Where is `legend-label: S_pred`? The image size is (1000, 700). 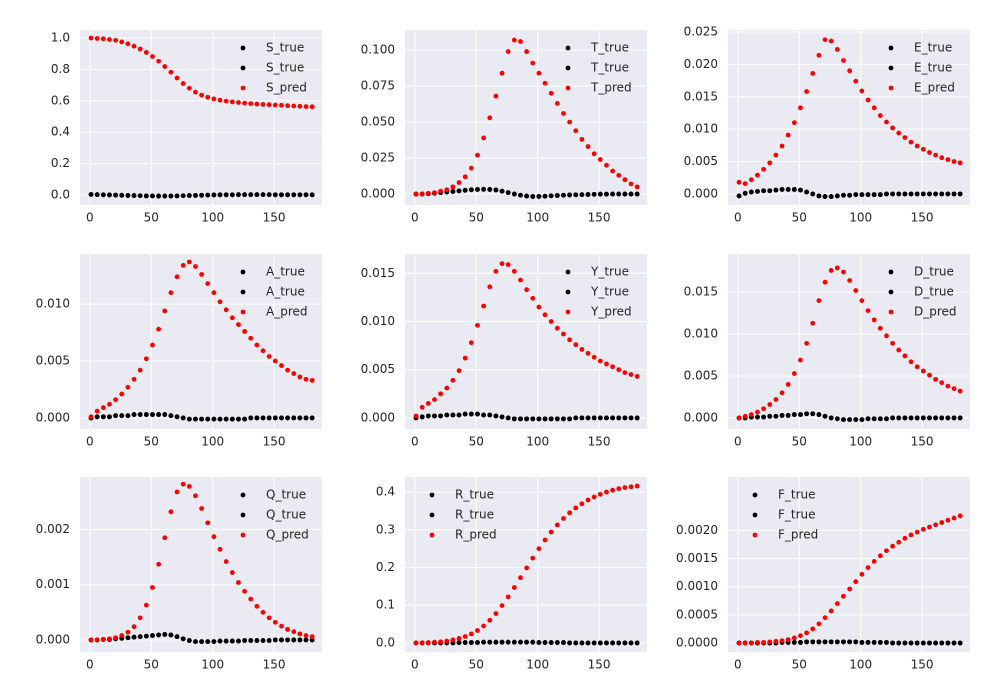
legend-label: S_pred is located at coordinates (286, 88).